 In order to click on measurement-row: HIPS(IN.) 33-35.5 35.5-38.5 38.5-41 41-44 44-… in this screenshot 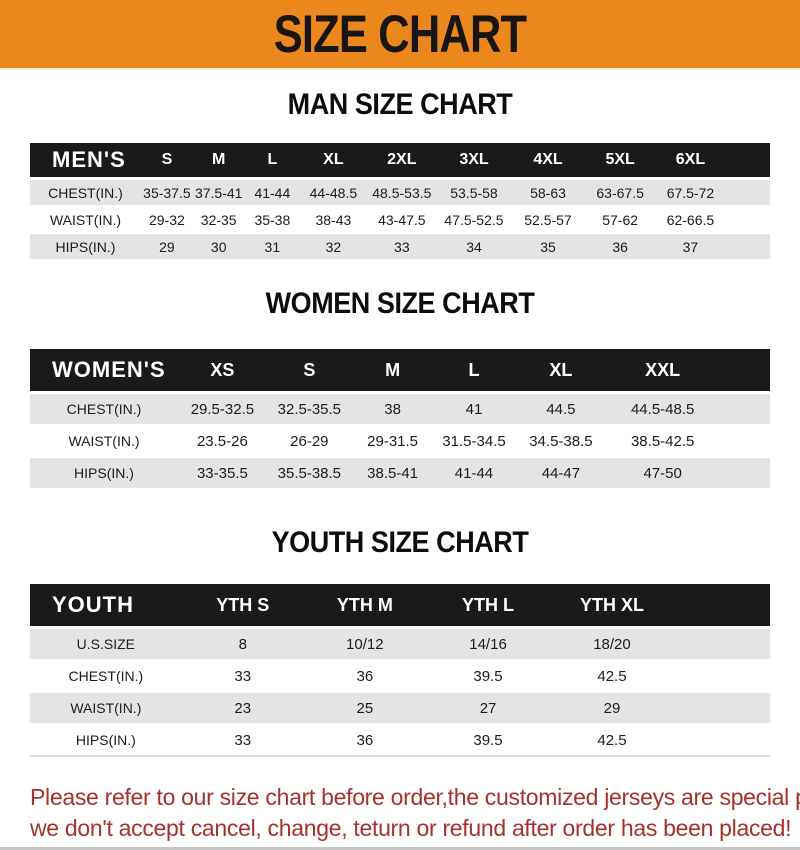, I will do `click(400, 473)`.